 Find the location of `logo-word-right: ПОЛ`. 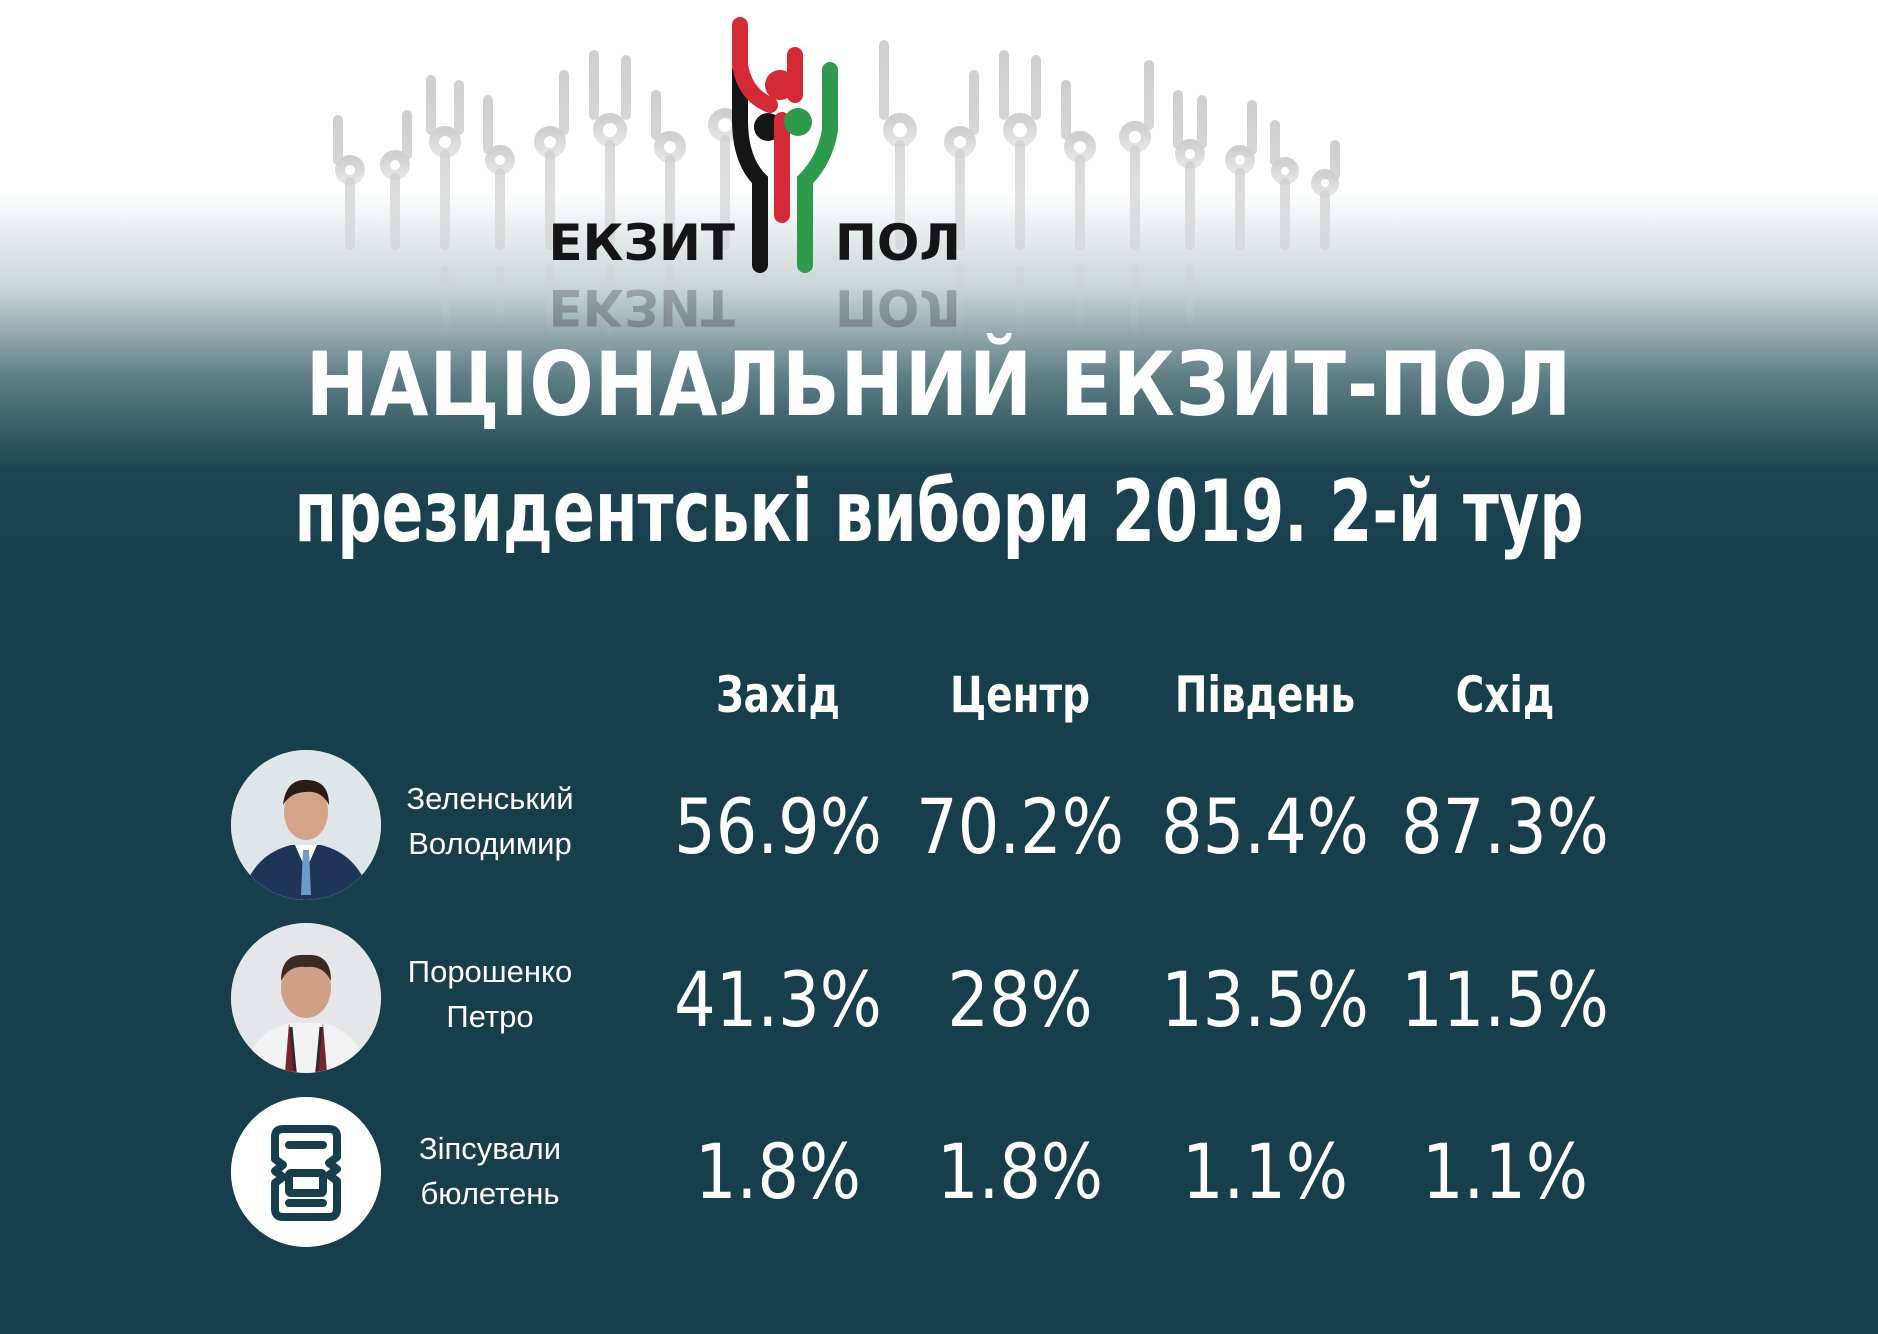

logo-word-right: ПОЛ is located at coordinates (898, 243).